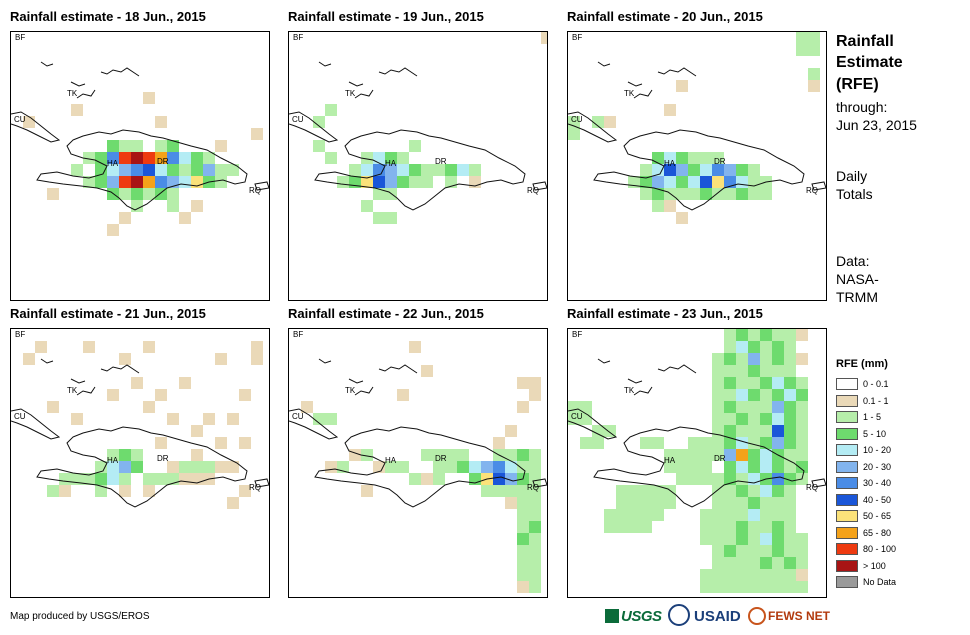  Describe the element at coordinates (876, 400) in the screenshot. I see `legend-label: 0.1 - 1` at that location.